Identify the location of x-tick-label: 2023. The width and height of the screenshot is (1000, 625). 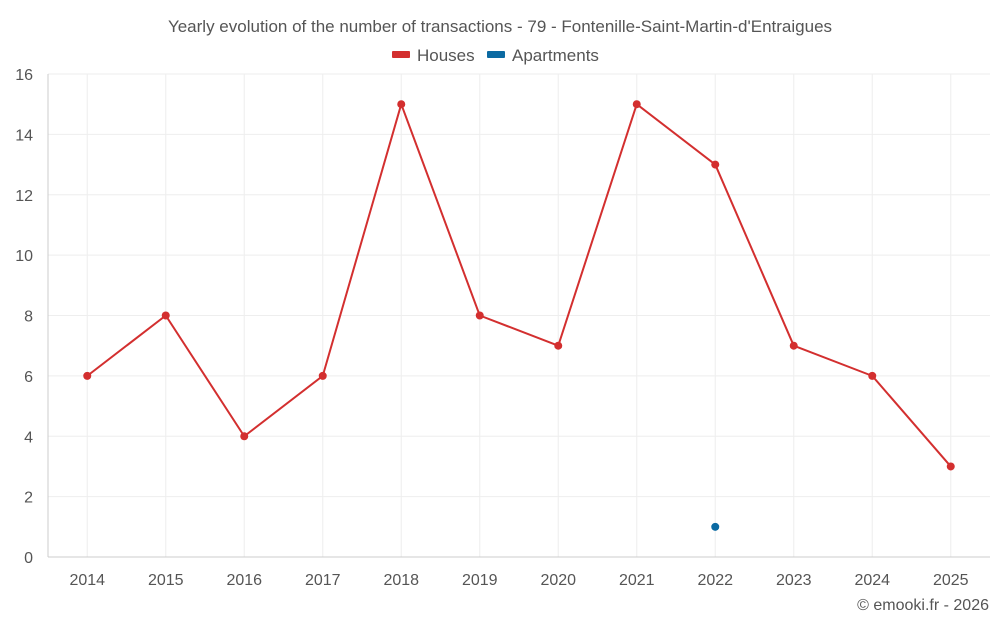
(794, 580).